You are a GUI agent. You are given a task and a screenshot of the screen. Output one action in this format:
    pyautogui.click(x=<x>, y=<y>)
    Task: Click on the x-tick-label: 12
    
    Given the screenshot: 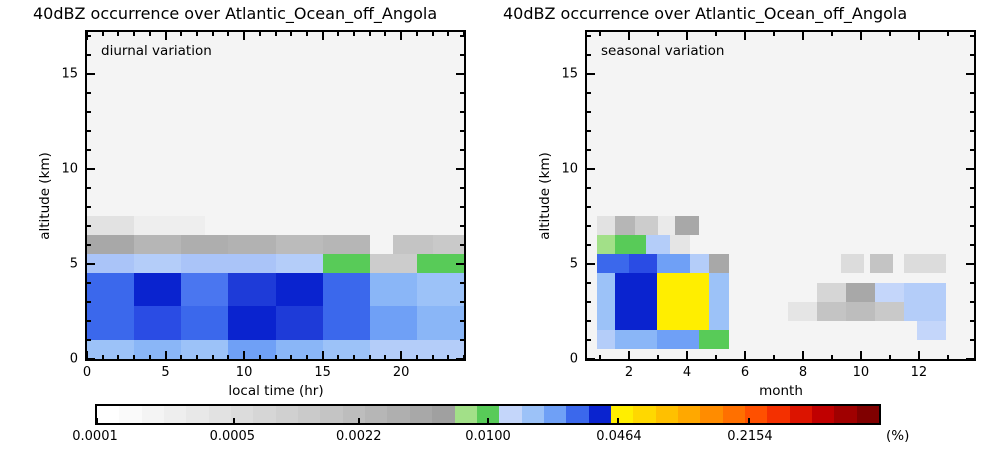 What is the action you would take?
    pyautogui.click(x=919, y=372)
    